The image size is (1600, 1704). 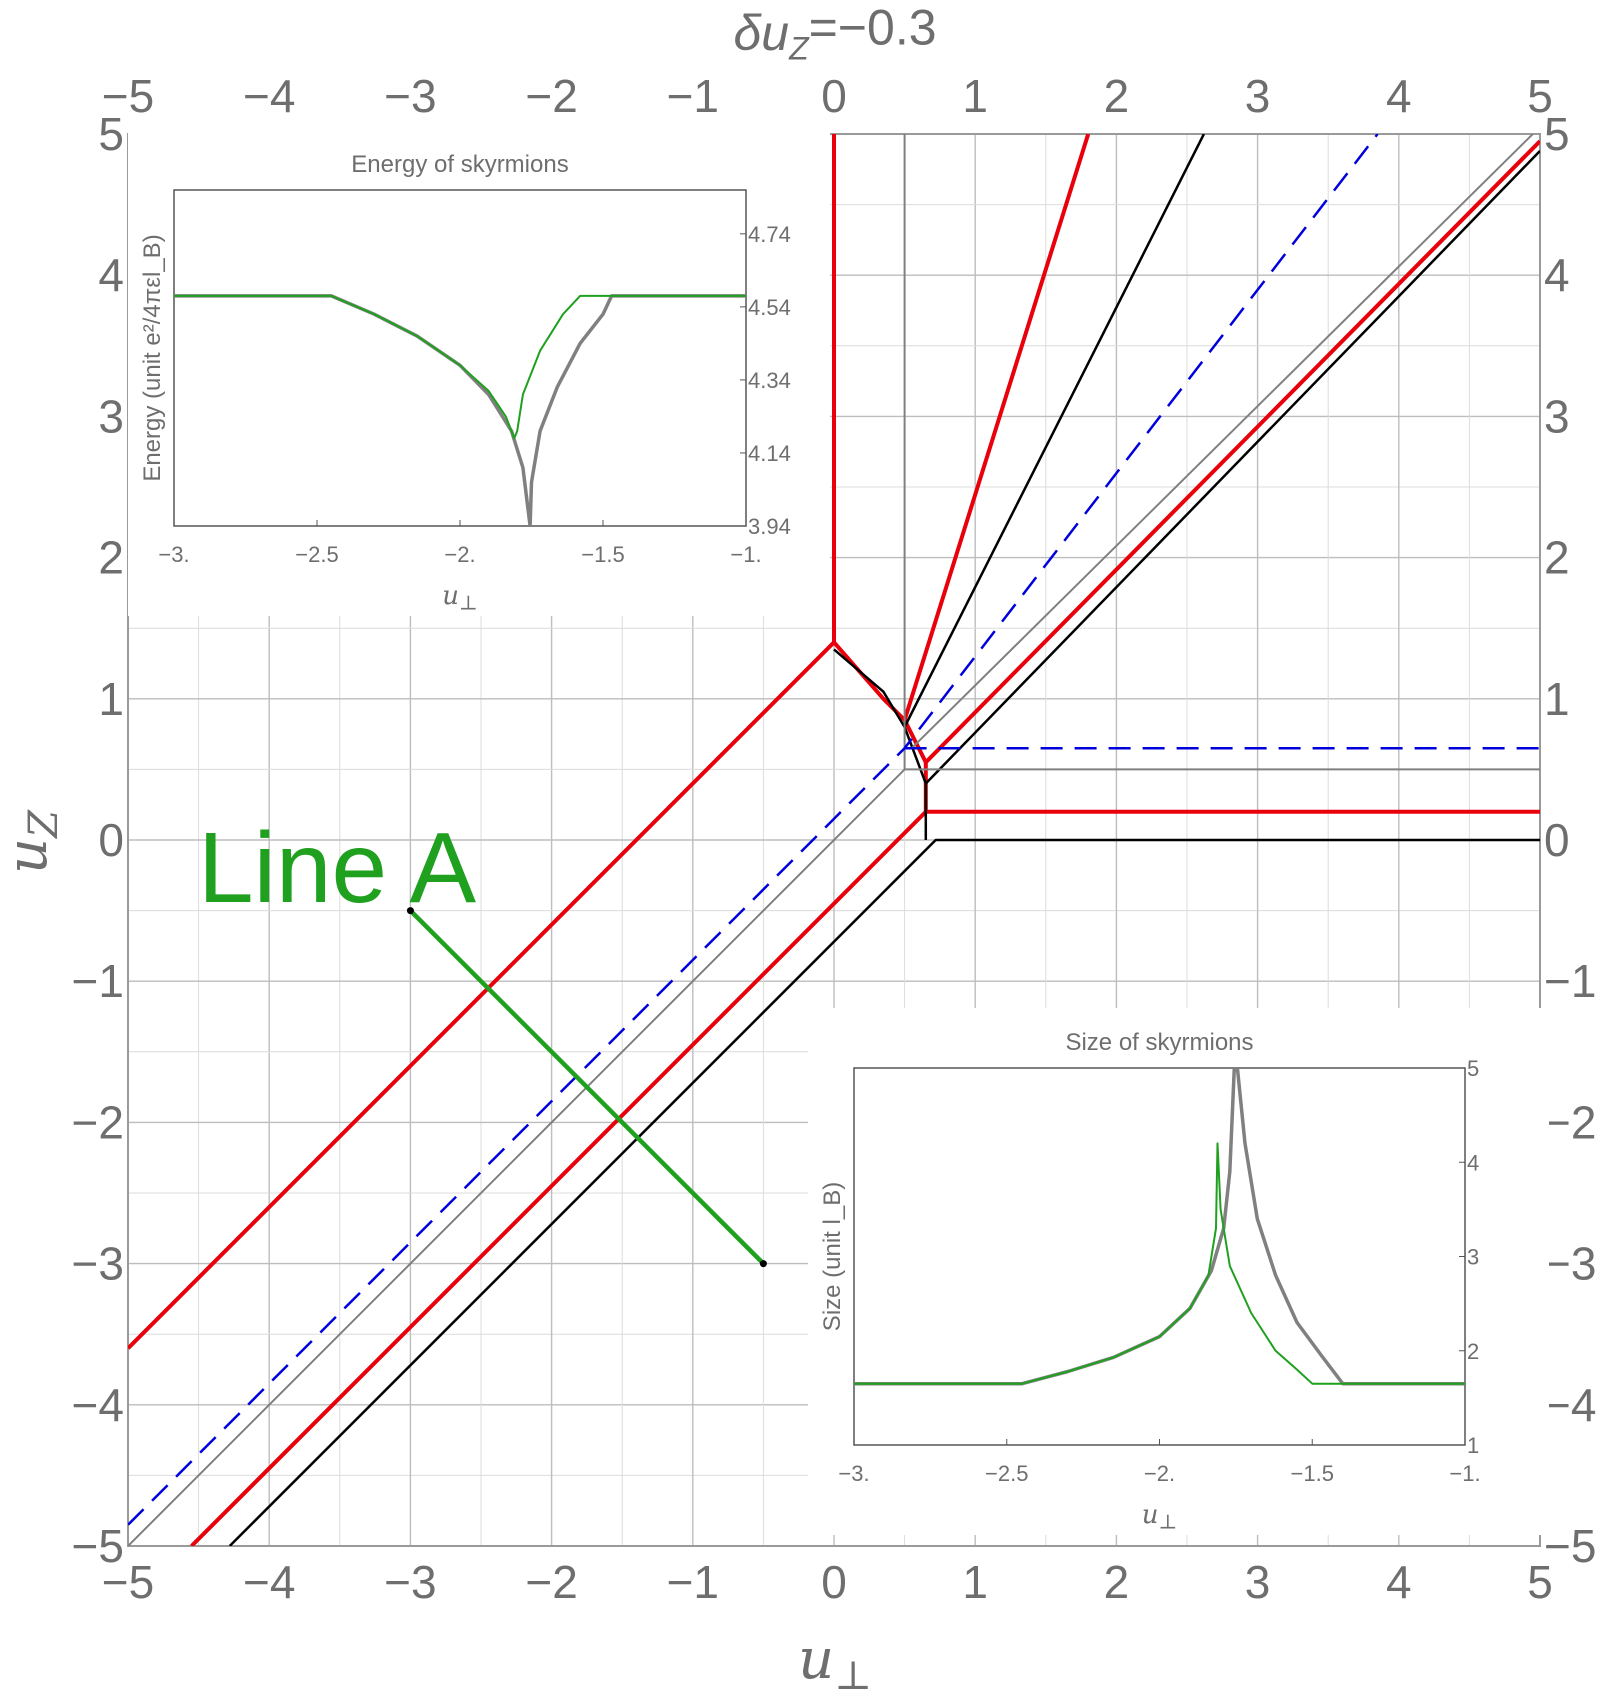 I want to click on x-tick-label-top: −5, so click(x=128, y=96).